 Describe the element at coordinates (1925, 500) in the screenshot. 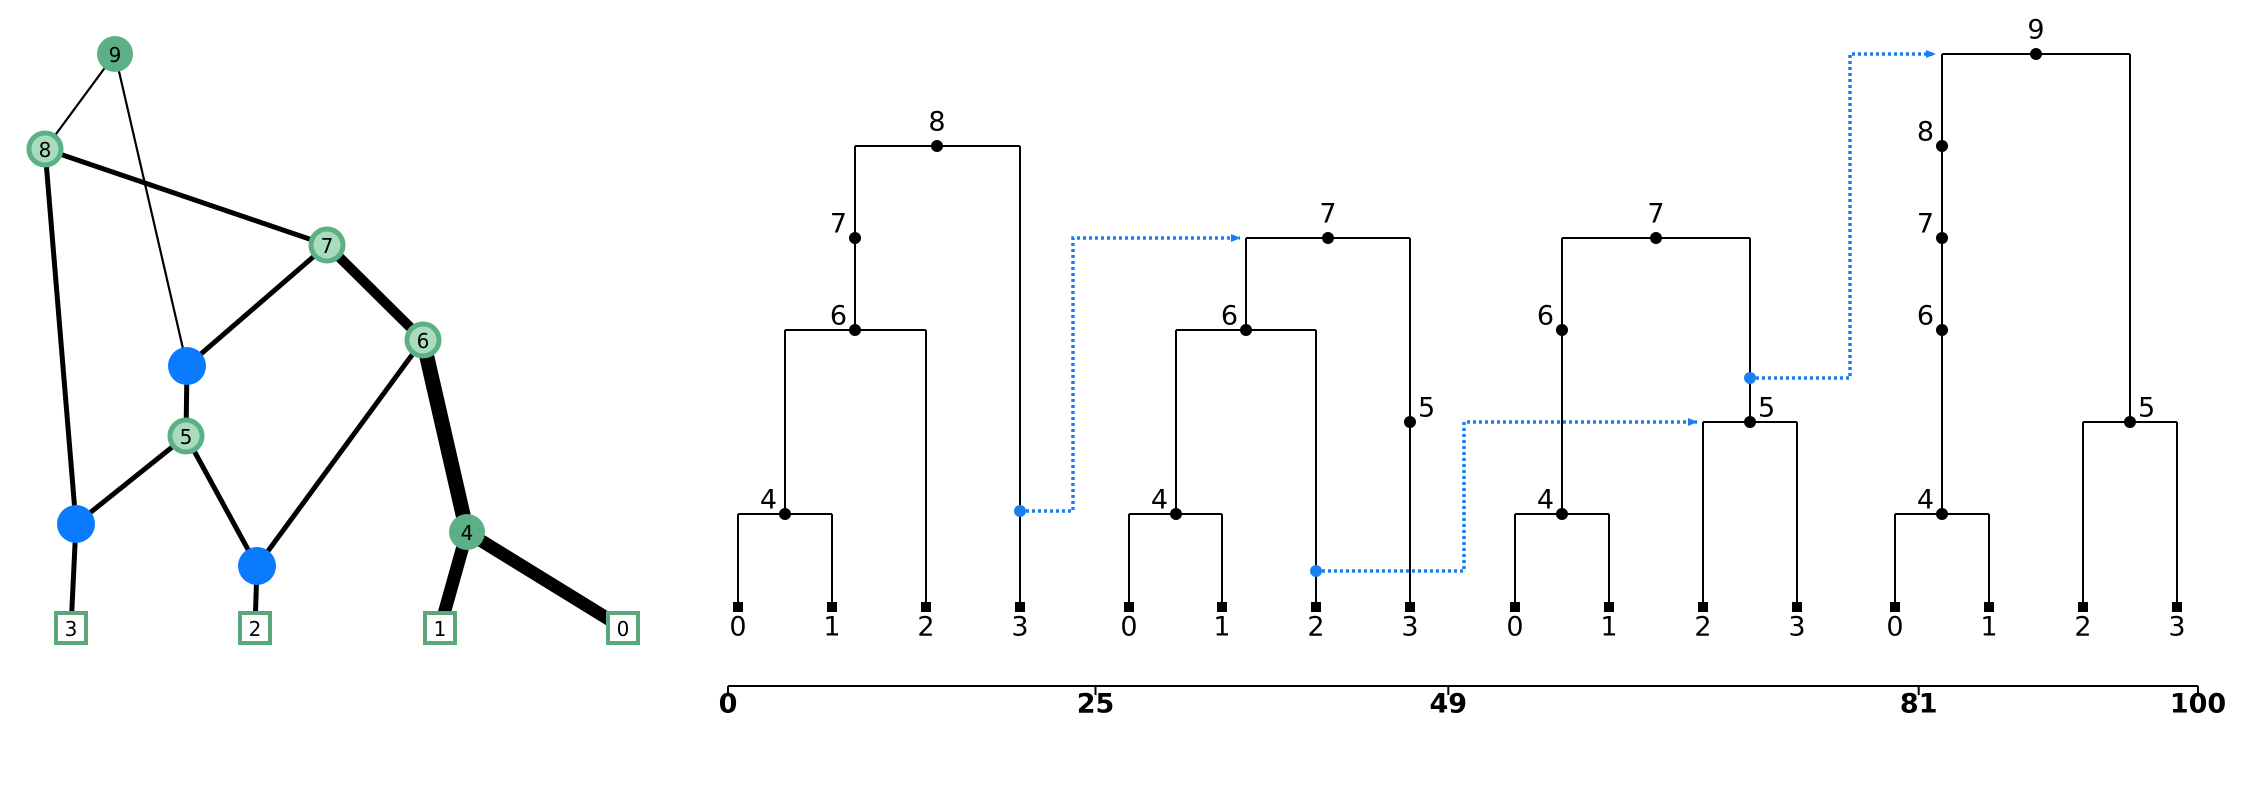

I see `tree-3-node-label-4: 4` at that location.